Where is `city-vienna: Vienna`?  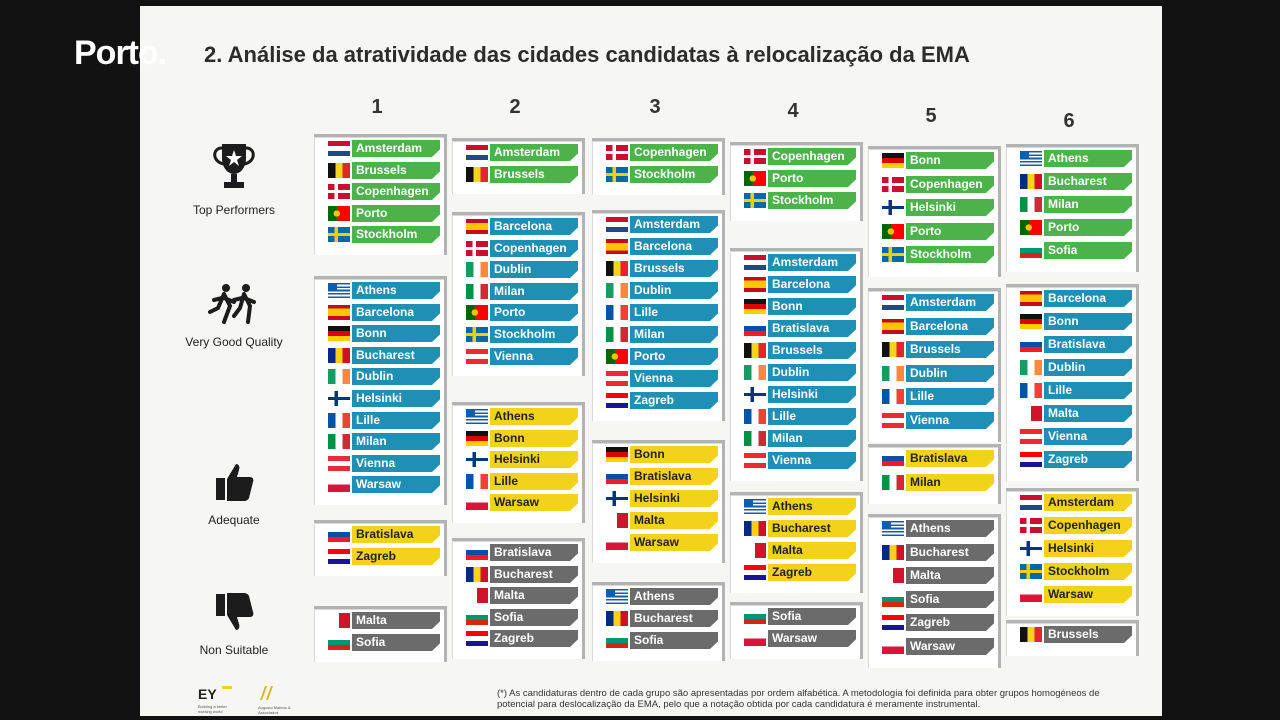
city-vienna: Vienna is located at coordinates (522, 356).